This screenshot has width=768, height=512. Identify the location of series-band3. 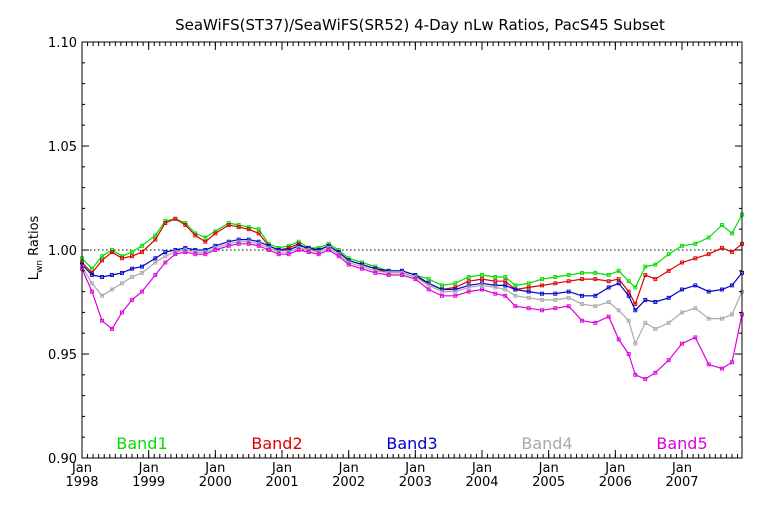
(412, 275).